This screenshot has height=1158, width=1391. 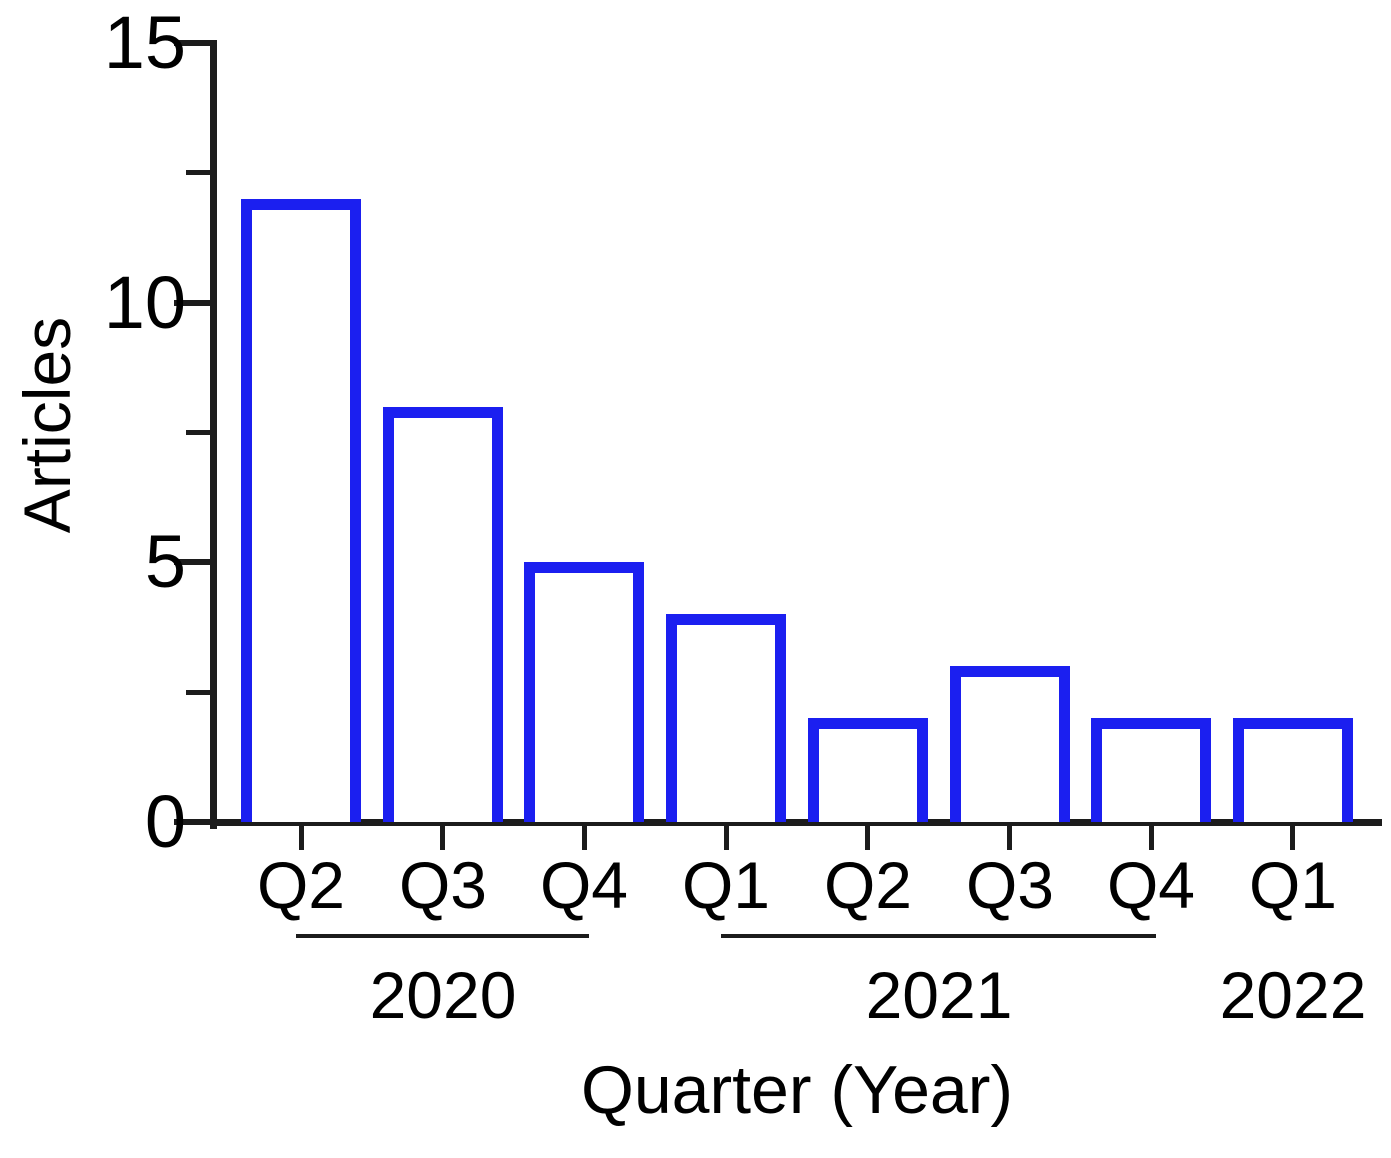 I want to click on year-label: 2020, so click(x=443, y=995).